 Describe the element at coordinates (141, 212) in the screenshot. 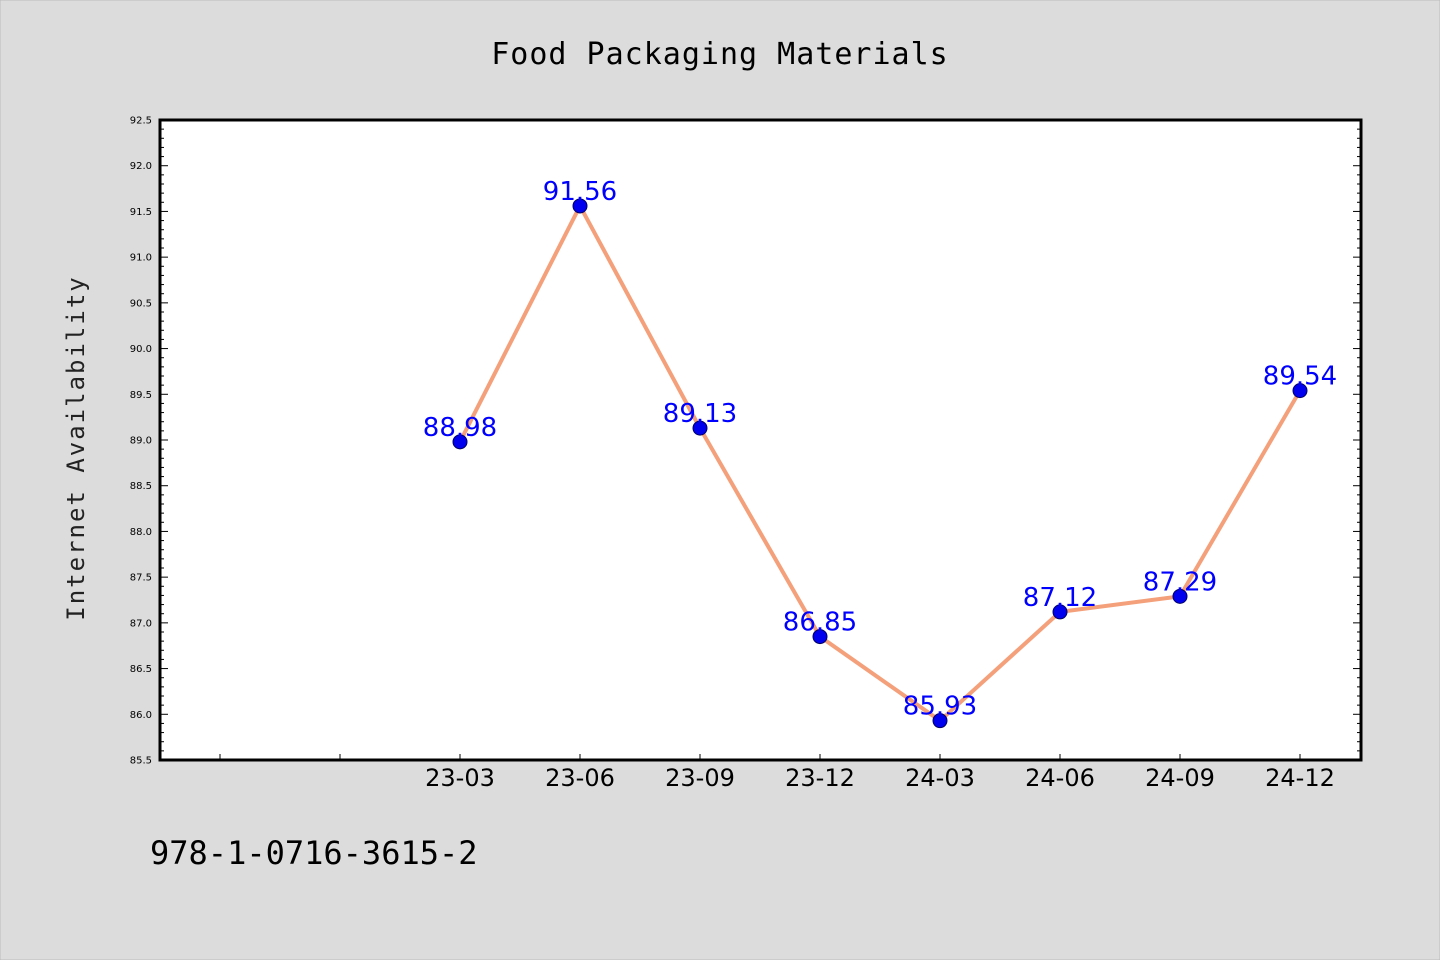

I see `y-tick-label: 91.5` at that location.